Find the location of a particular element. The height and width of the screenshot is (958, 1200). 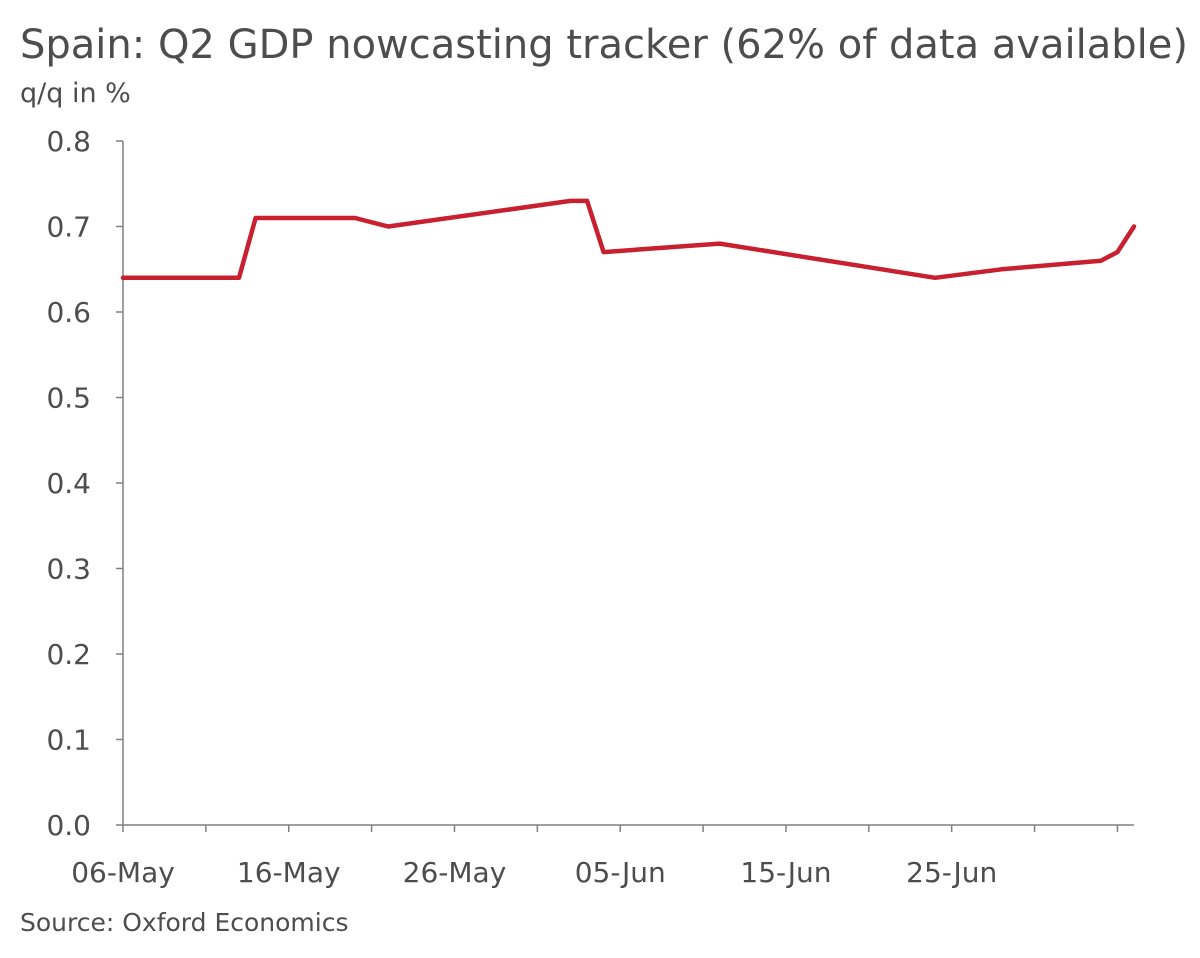

x-tick-label: 25-Jun is located at coordinates (951, 872).